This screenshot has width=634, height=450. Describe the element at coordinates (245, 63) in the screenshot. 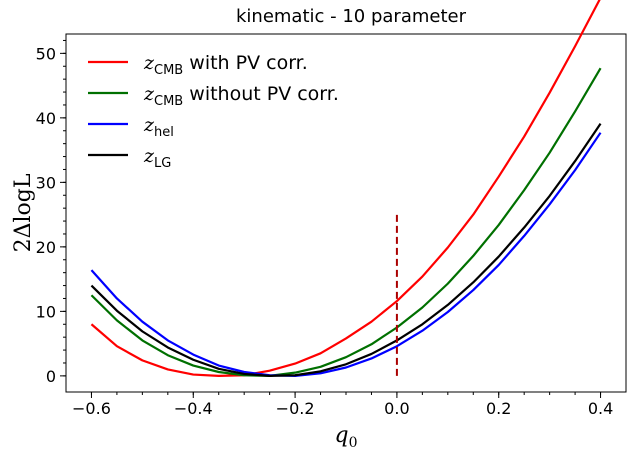

I see `legend-label-rest: with PV corr.` at that location.